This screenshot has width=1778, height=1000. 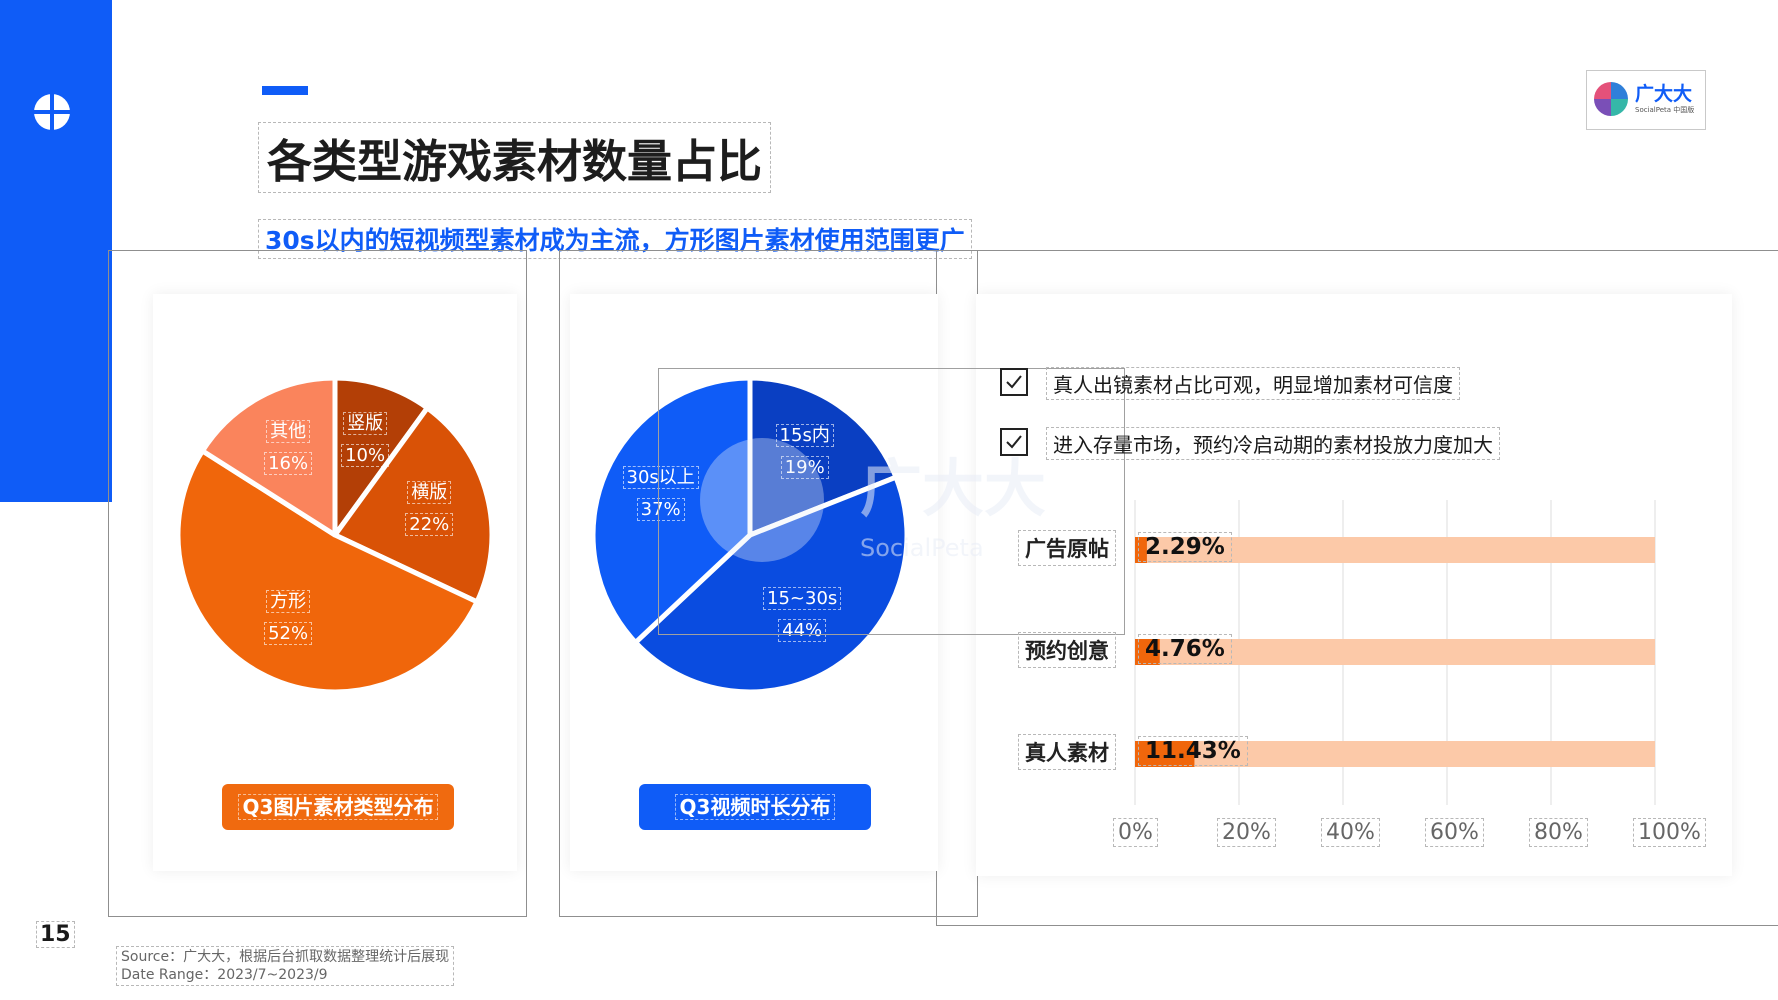 I want to click on pie-slice-value: 37%, so click(x=661, y=510).